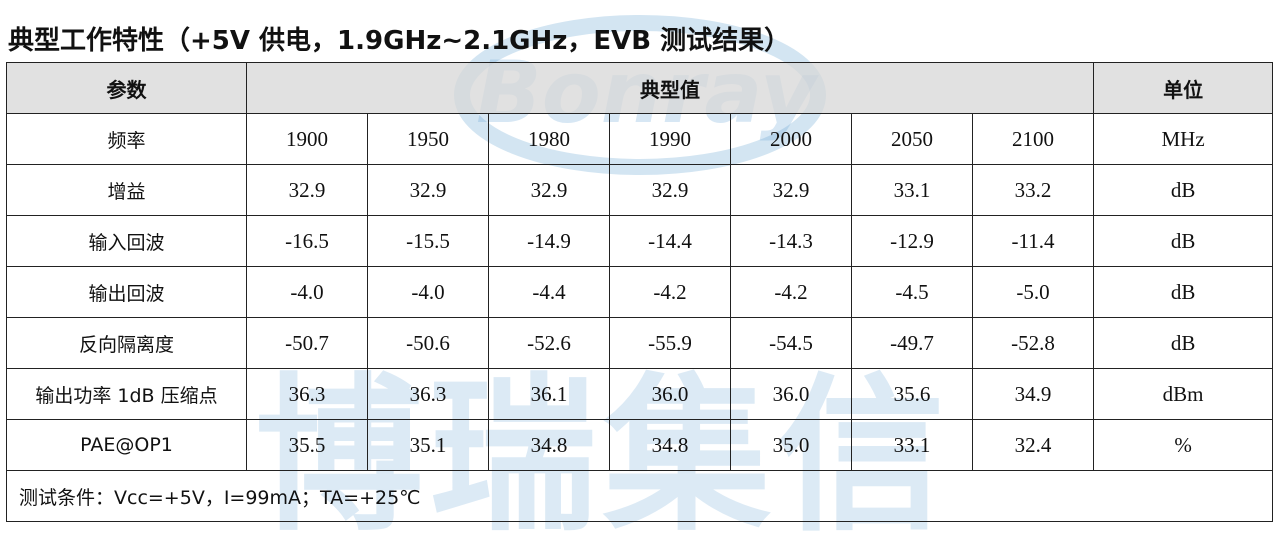 This screenshot has height=554, width=1280. What do you see at coordinates (791, 139) in the screenshot?
I see `value-cell: 2000` at bounding box center [791, 139].